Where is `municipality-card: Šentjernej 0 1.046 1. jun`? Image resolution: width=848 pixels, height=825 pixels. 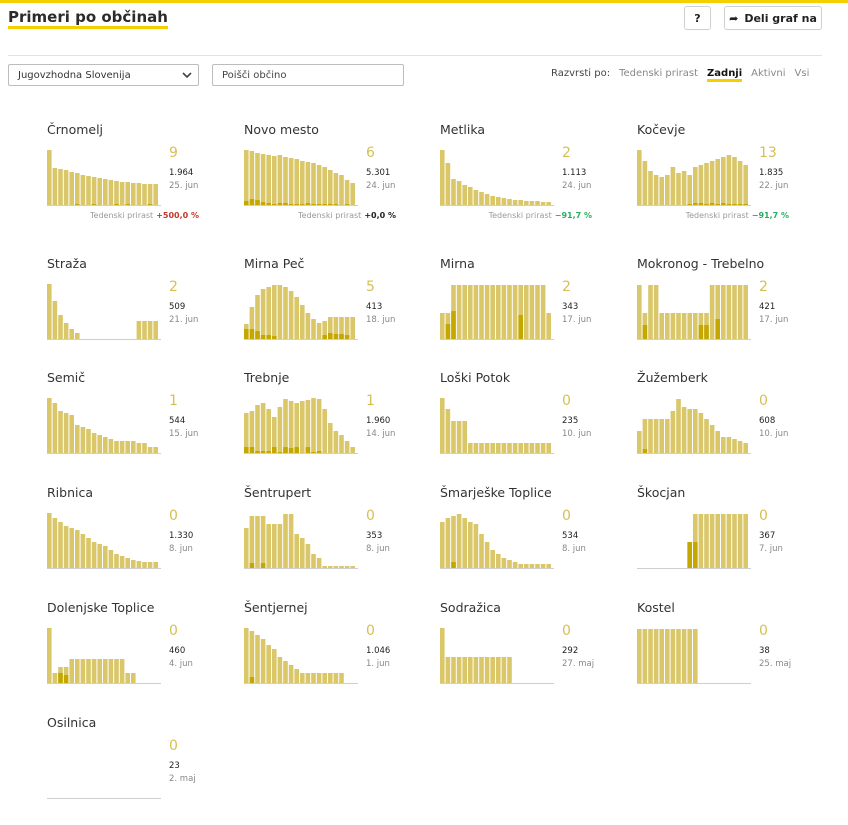
municipality-card: Šentjernej 0 1.046 1. jun is located at coordinates (339, 655).